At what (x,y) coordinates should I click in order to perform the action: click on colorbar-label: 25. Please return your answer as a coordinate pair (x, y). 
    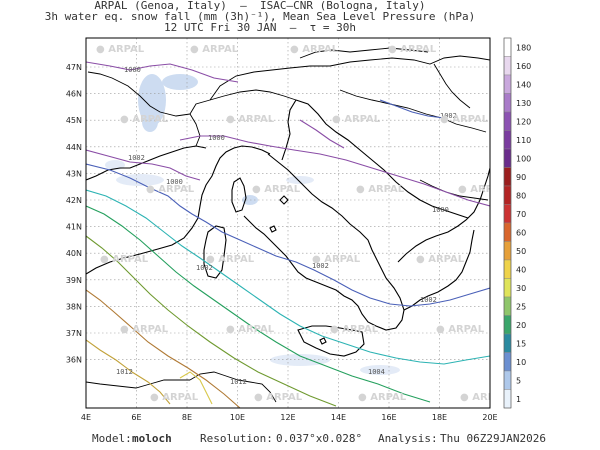
    Looking at the image, I should click on (521, 306).